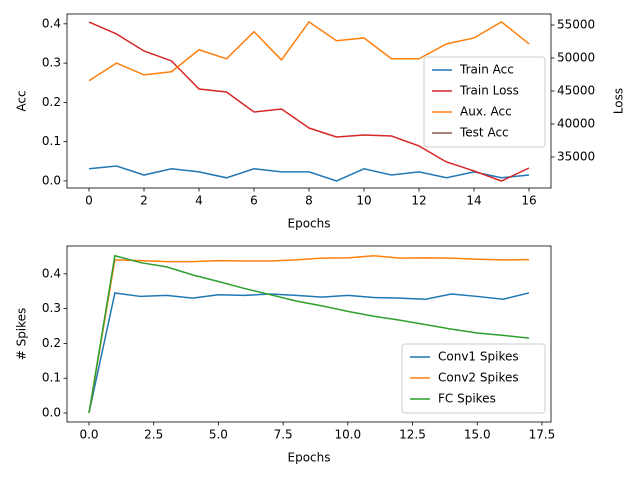  What do you see at coordinates (199, 201) in the screenshot?
I see `x-tick-label: 4` at bounding box center [199, 201].